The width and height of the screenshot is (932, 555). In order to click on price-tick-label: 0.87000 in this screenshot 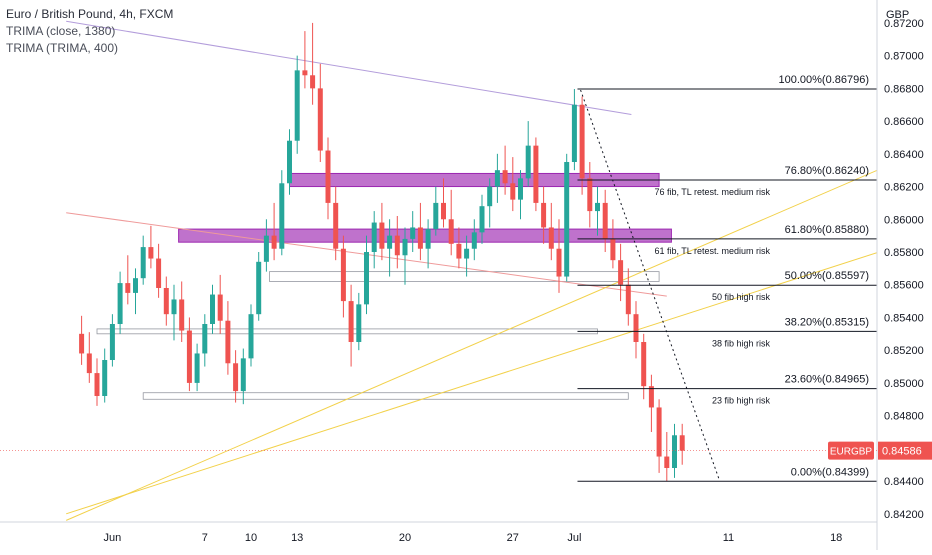, I will do `click(904, 57)`.